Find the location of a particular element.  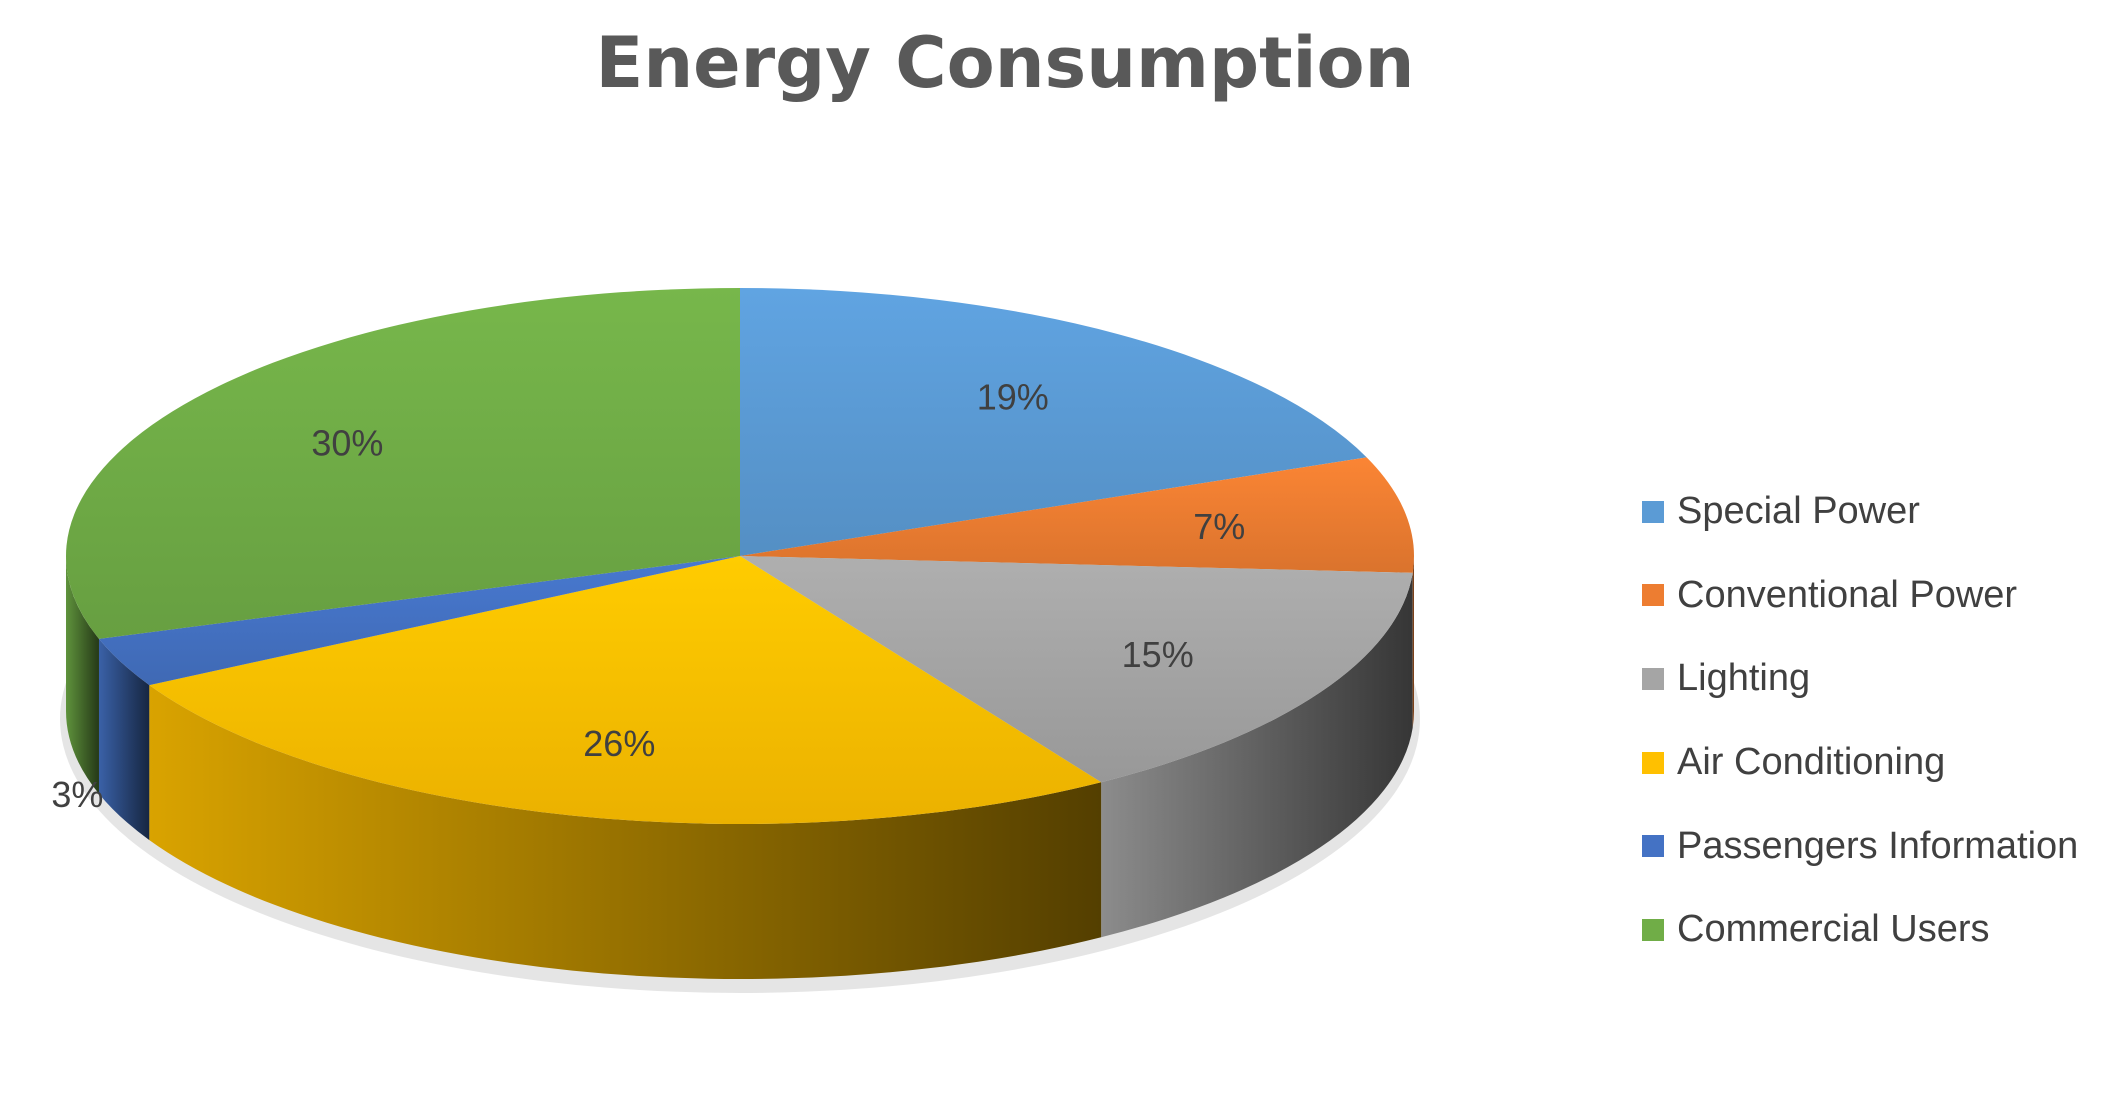

pie-slice-air-conditioning is located at coordinates (625, 690).